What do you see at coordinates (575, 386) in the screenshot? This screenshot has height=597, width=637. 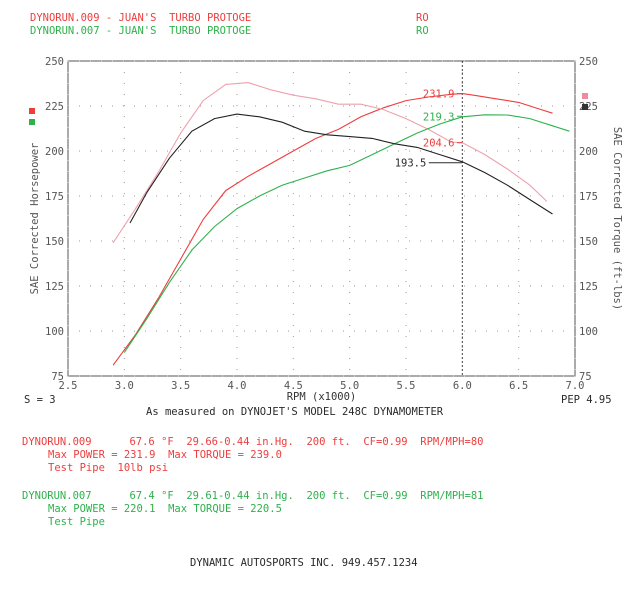 I see `x-tick-label: 7.0` at bounding box center [575, 386].